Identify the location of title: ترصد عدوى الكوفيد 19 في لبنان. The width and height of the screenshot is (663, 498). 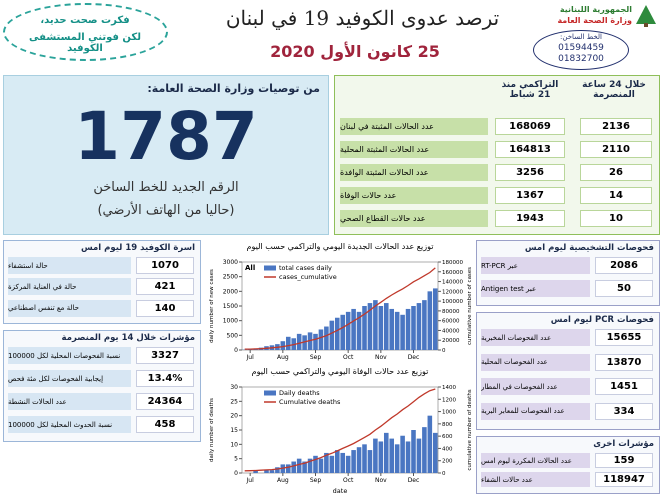
(362, 18).